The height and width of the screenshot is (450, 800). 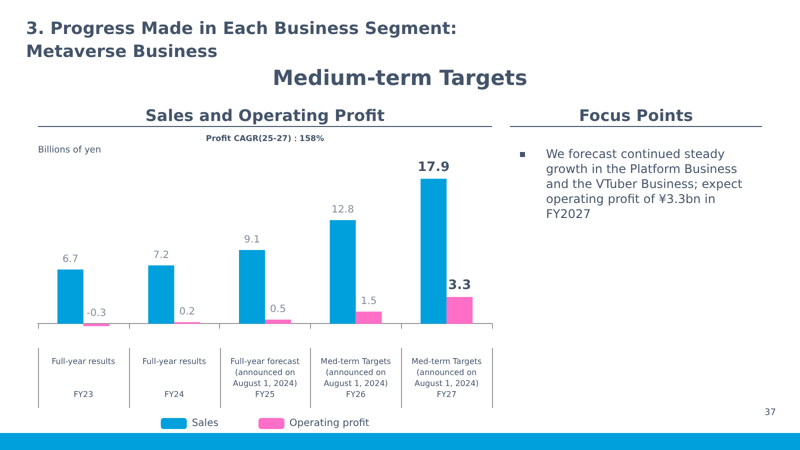 I want to click on data-label: 9.1, so click(x=252, y=240).